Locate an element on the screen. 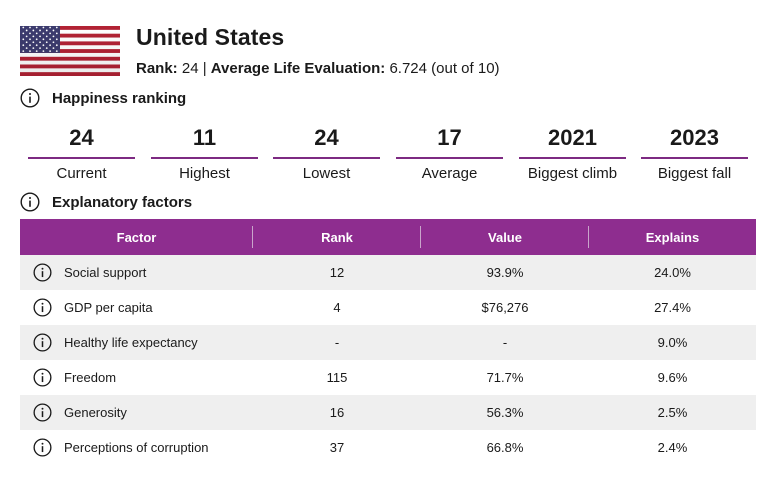  stat-lowest: 24 Lowest is located at coordinates (326, 153).